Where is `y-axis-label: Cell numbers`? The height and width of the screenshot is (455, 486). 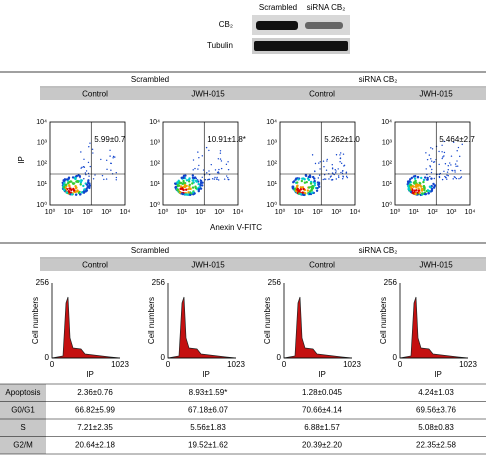
y-axis-label: Cell numbers is located at coordinates (35, 320).